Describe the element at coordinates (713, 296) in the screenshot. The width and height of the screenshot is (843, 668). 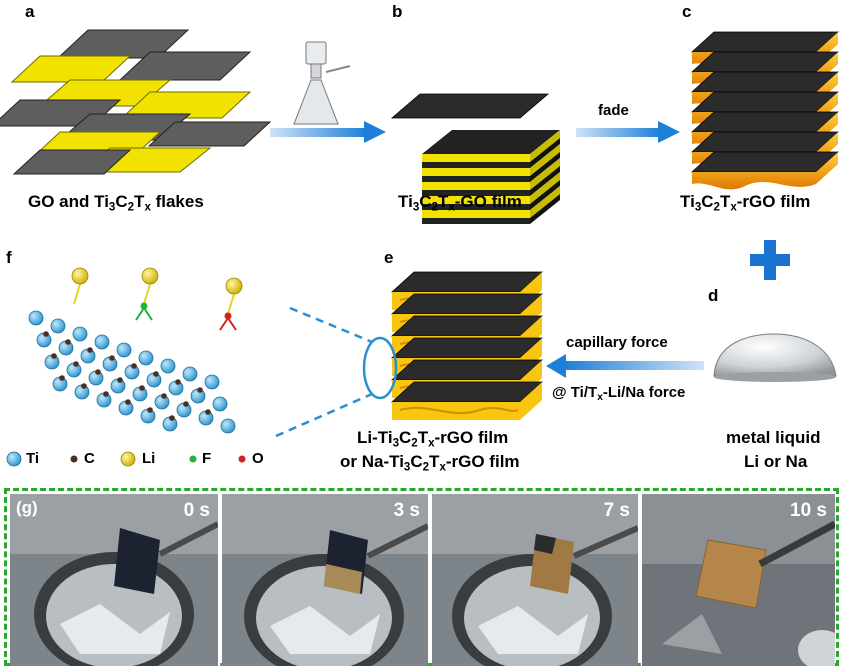
I see `panel-d-label: d` at that location.